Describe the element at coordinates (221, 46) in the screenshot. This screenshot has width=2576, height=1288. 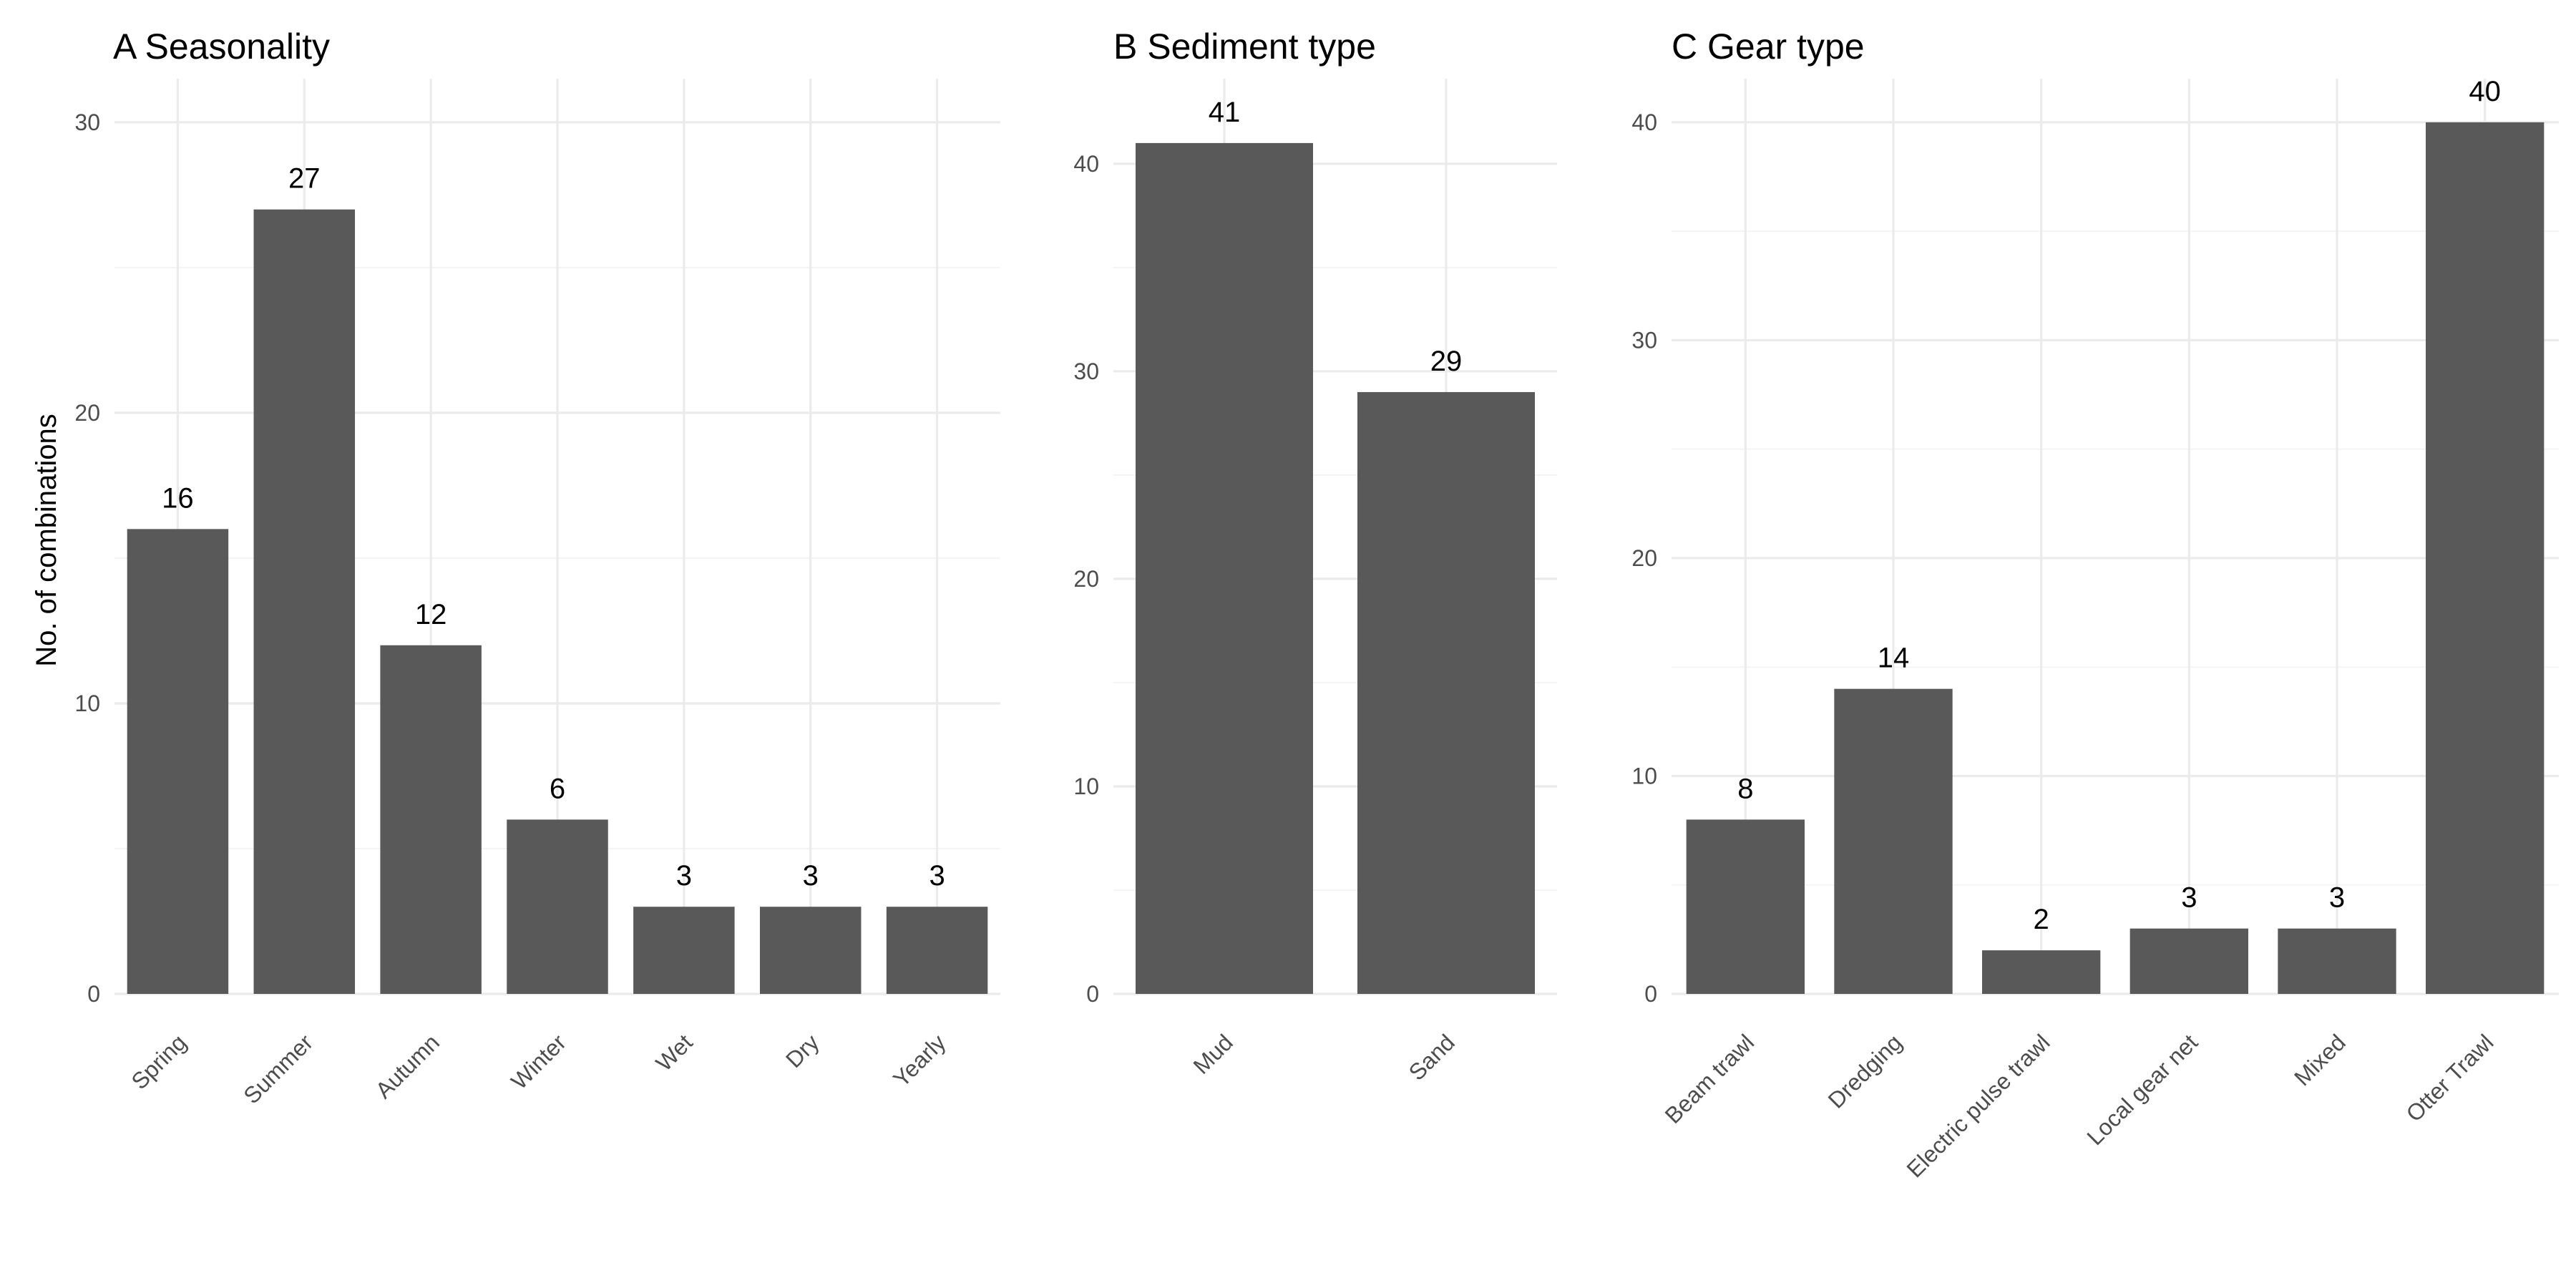
I see `panel-a-title: A Seasonality` at that location.